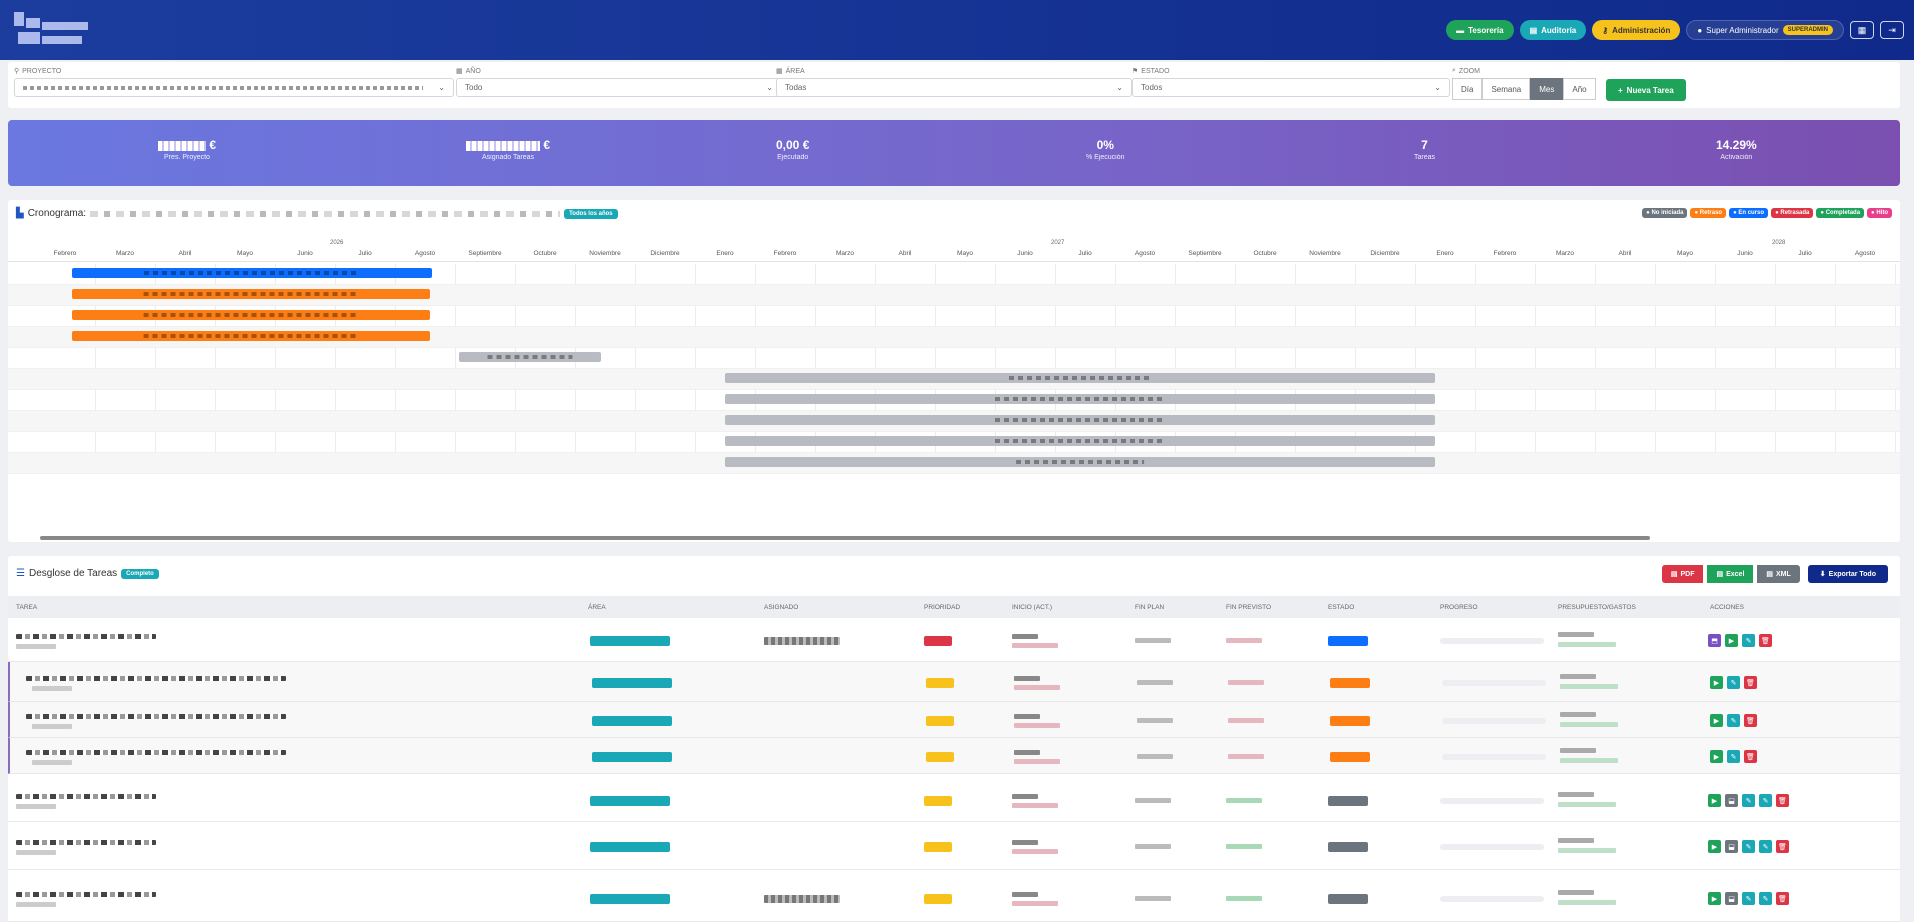 The image size is (1914, 922). Describe the element at coordinates (1341, 607) in the screenshot. I see `col-estado: ESTADO` at that location.